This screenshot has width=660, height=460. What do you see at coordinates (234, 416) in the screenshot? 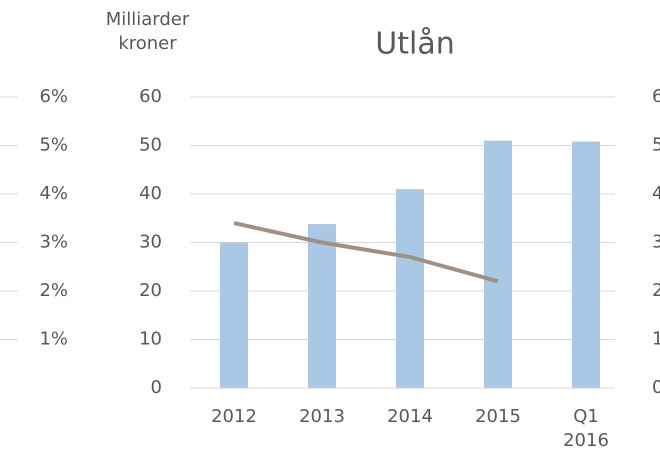
I see `x-tick-label: 2012` at bounding box center [234, 416].